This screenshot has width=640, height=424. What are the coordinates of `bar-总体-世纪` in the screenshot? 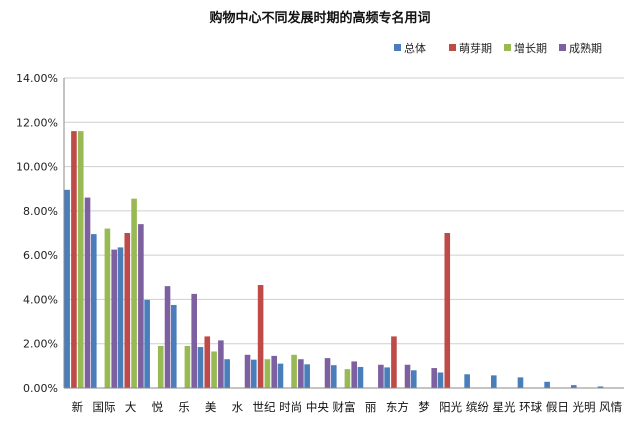 It's located at (254, 373).